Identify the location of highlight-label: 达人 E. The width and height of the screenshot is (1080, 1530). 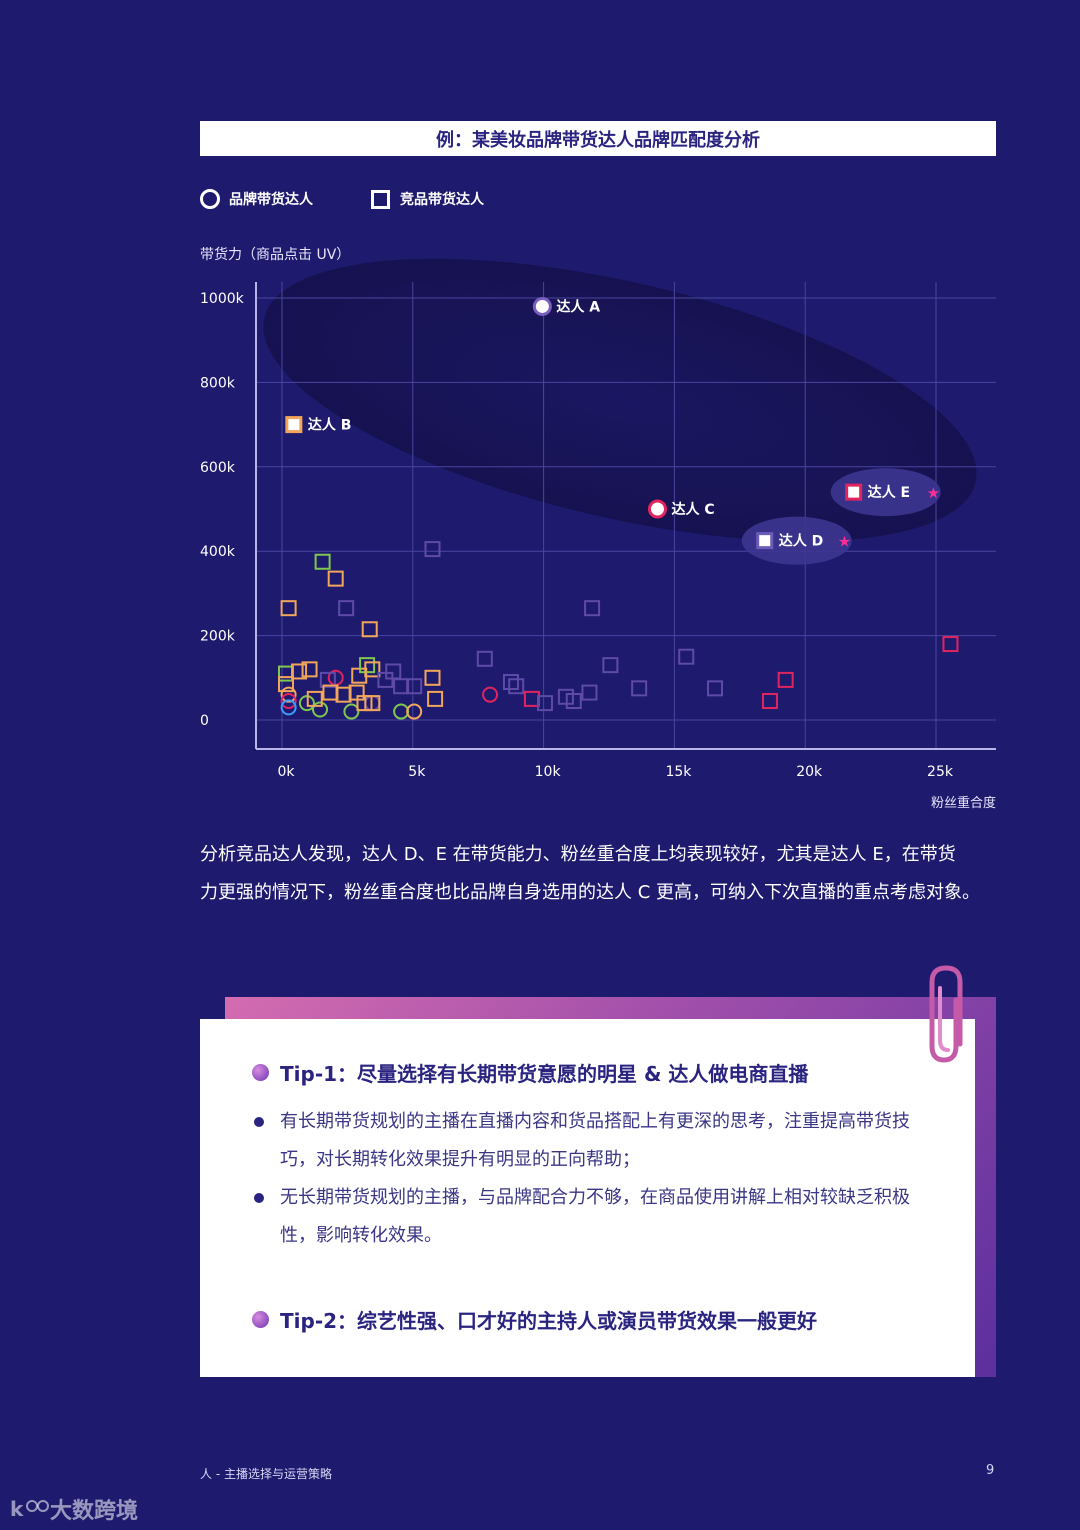
(889, 492).